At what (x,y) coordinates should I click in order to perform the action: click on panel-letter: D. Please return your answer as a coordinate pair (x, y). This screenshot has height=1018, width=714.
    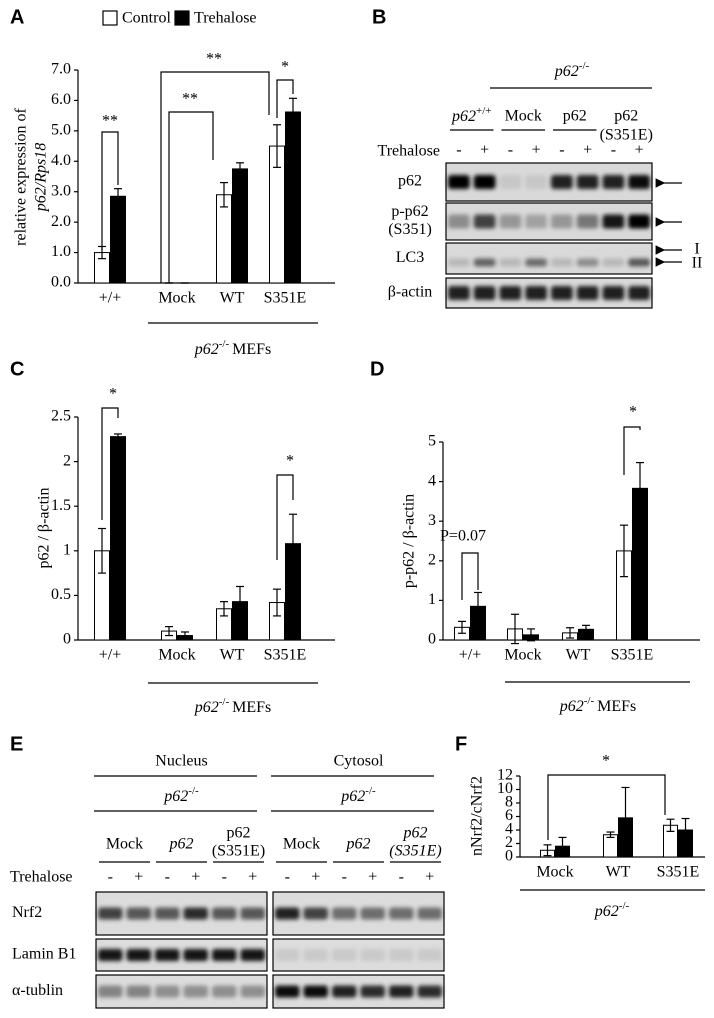
    Looking at the image, I should click on (377, 369).